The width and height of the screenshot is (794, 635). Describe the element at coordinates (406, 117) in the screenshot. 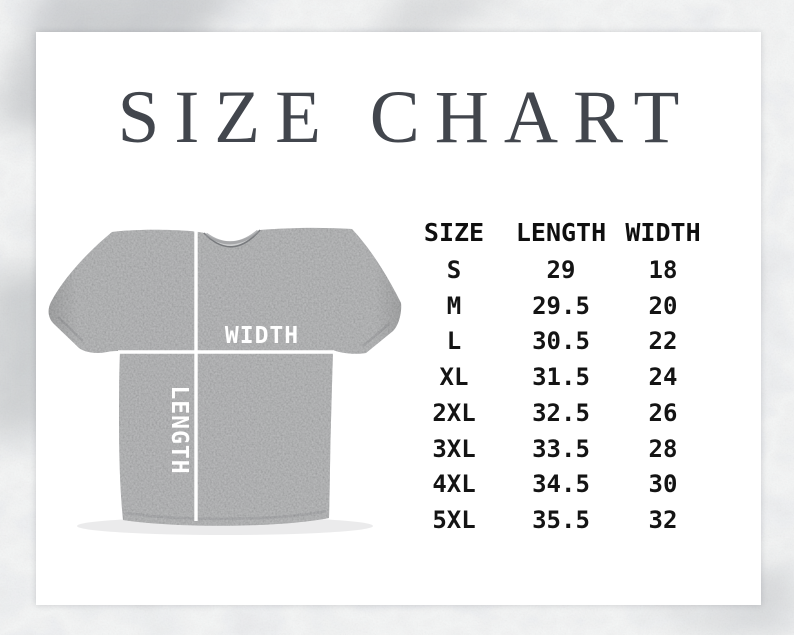

I see `page-title: SIZE CHART` at that location.